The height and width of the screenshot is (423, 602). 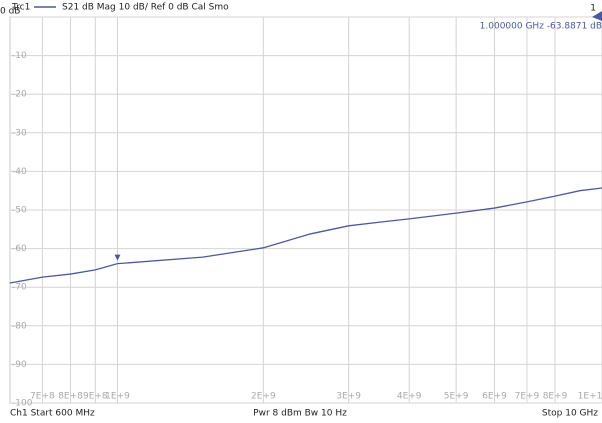 I want to click on y-tick-label: -50, so click(x=19, y=211).